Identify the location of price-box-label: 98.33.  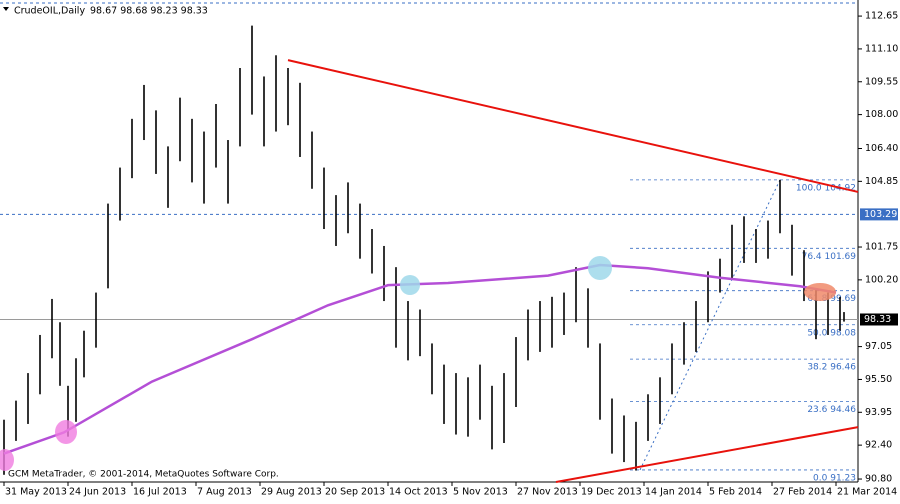
(877, 319).